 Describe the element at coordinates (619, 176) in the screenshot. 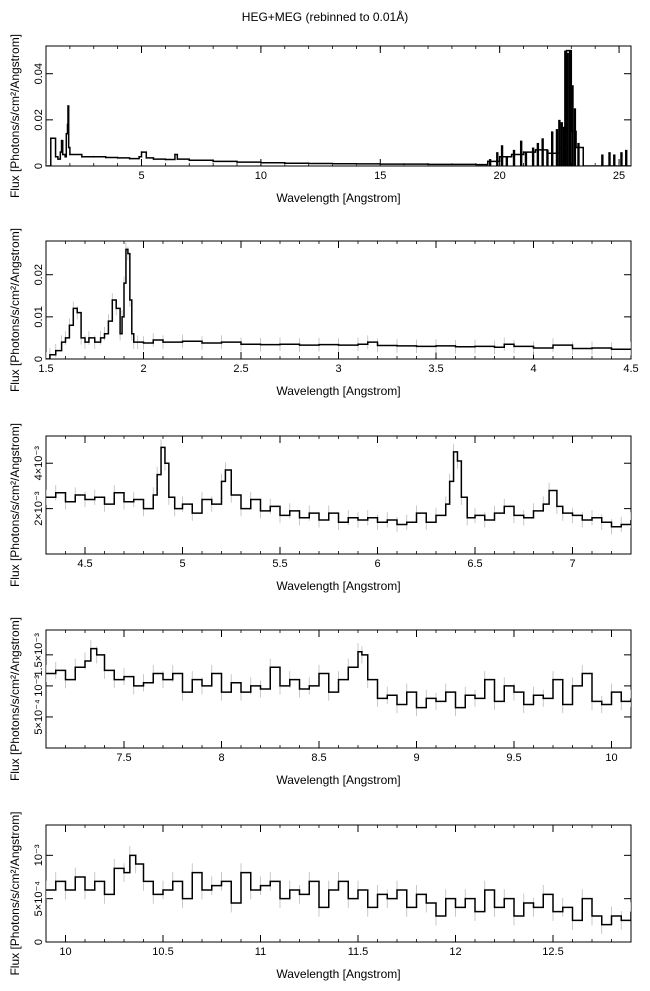

I see `x-tick-label: 25` at that location.